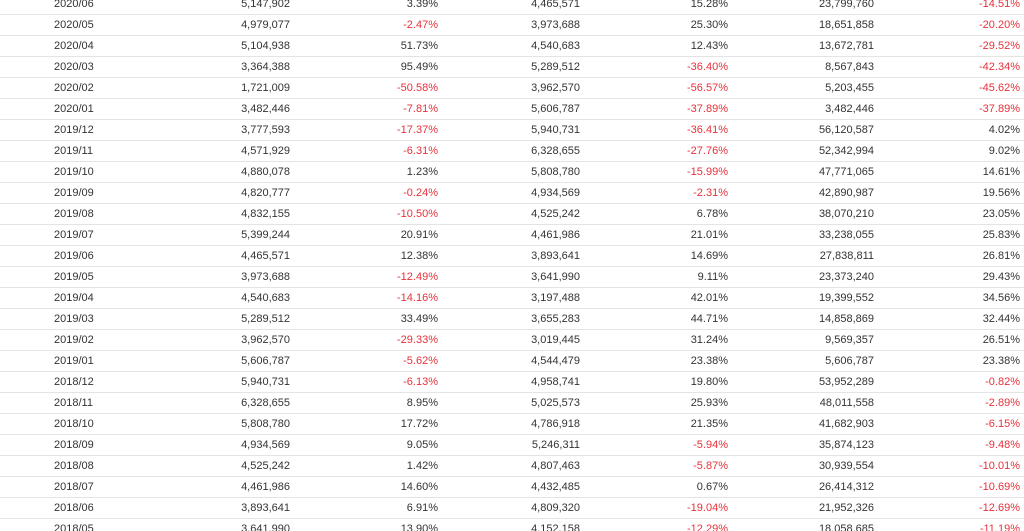 This screenshot has width=1024, height=531. Describe the element at coordinates (225, 361) in the screenshot. I see `value-1-cell: 5,606,787` at that location.